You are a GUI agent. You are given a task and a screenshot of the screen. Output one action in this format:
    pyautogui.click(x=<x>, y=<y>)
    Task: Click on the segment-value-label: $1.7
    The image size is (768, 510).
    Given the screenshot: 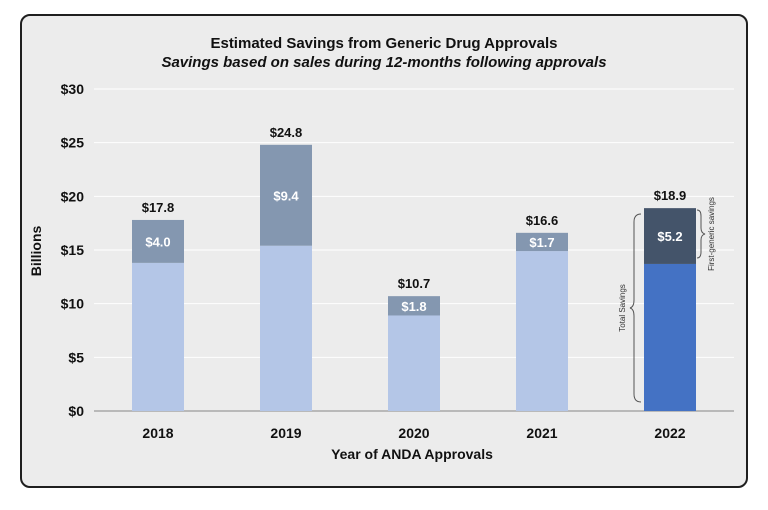 What is the action you would take?
    pyautogui.click(x=541, y=242)
    